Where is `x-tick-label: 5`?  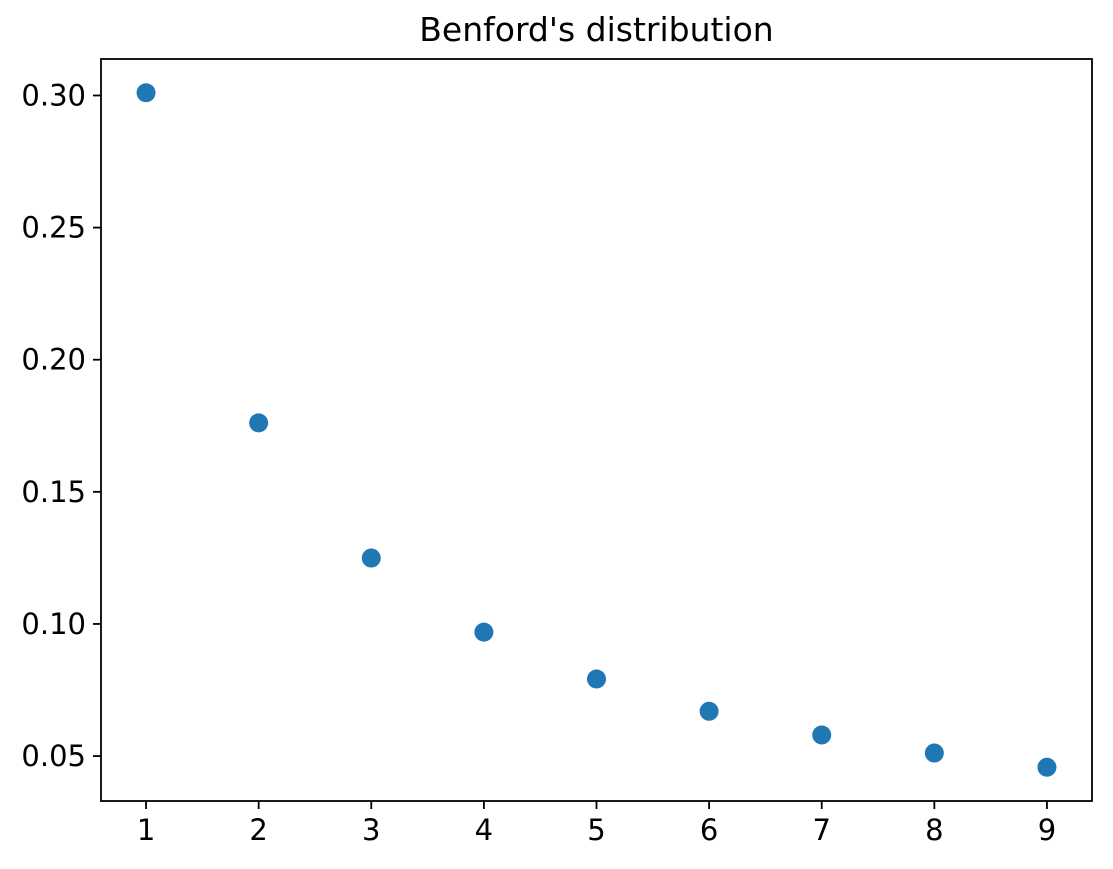
x-tick-label: 5 is located at coordinates (596, 830).